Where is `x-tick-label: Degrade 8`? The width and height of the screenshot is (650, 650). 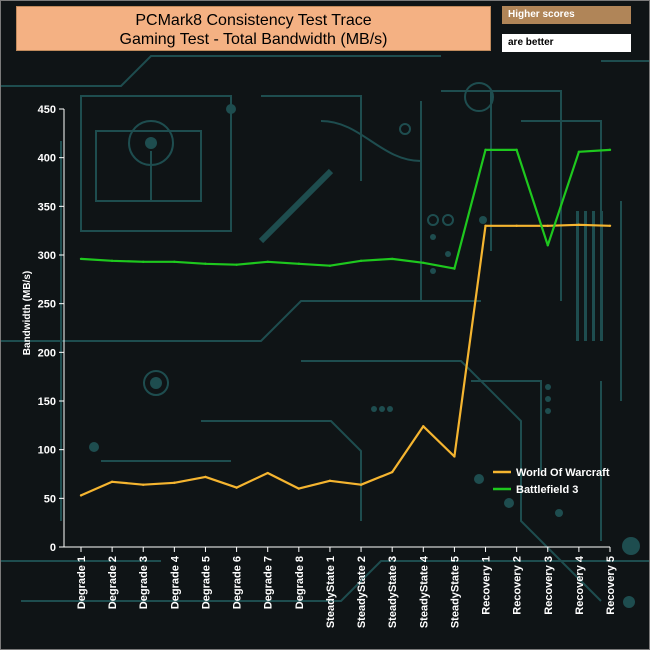
x-tick-label: Degrade 8 is located at coordinates (300, 582).